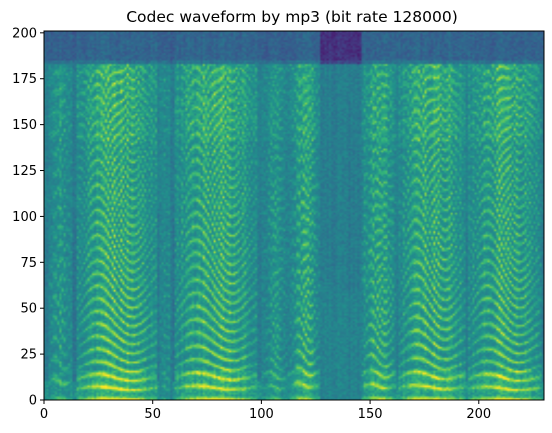  Describe the element at coordinates (24, 171) in the screenshot. I see `y-tick-label: 125` at that location.